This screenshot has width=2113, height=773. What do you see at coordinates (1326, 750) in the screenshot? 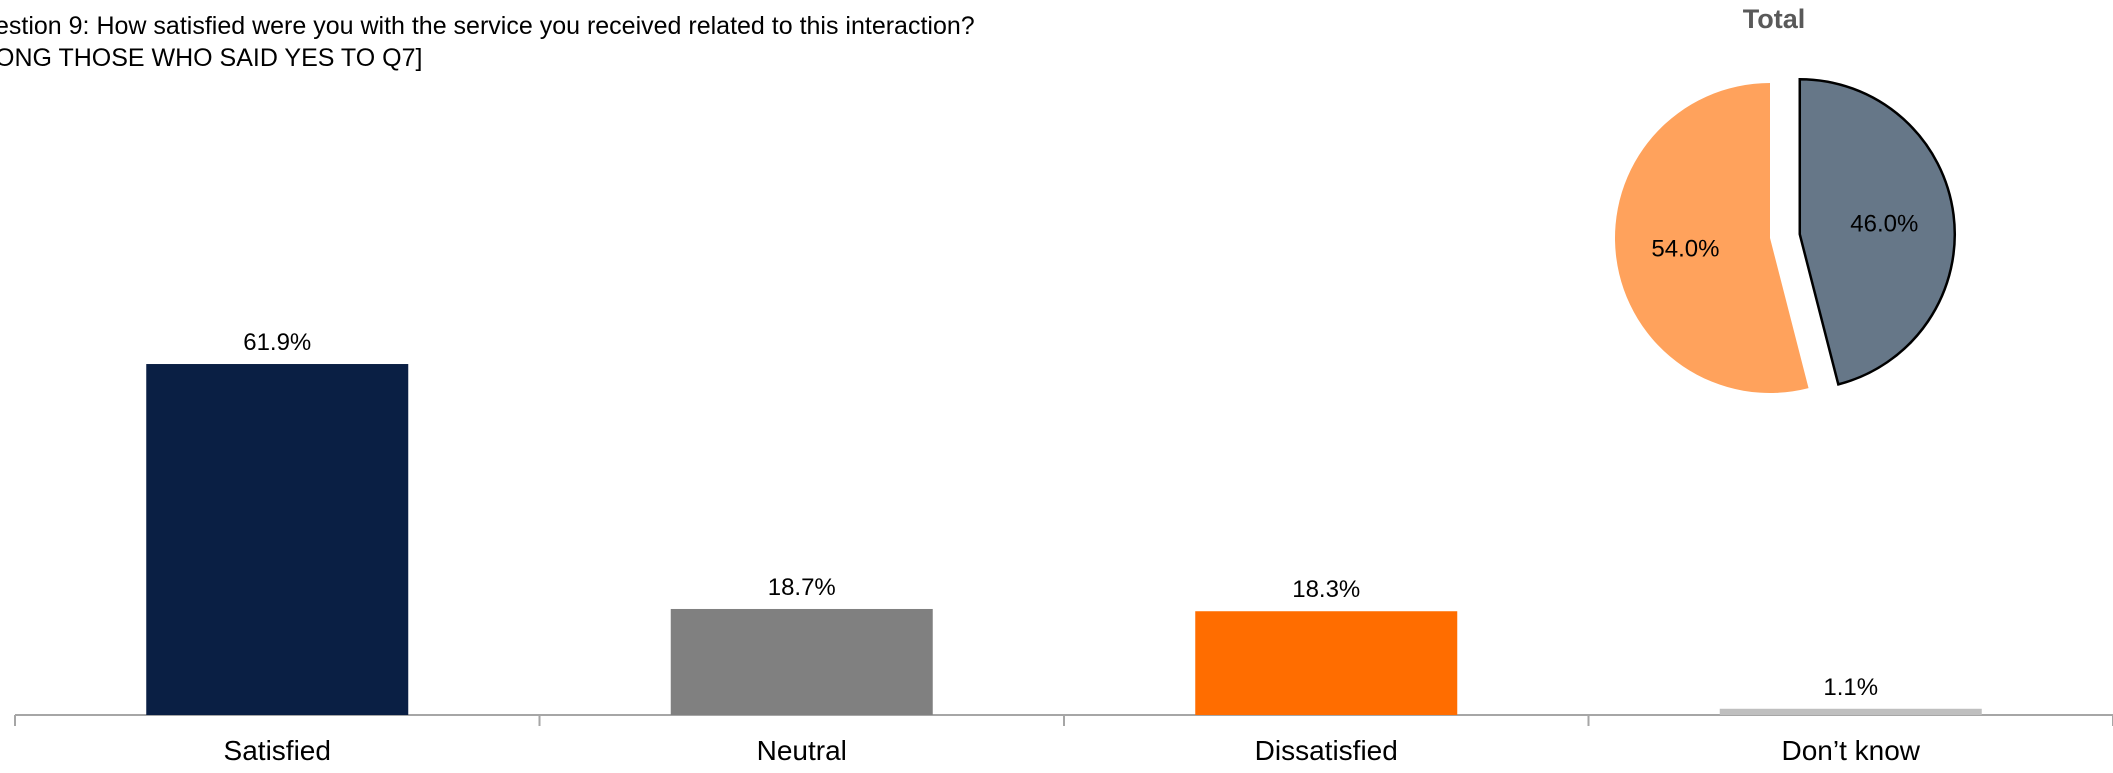
I see `category-label: Dissatisfied` at bounding box center [1326, 750].